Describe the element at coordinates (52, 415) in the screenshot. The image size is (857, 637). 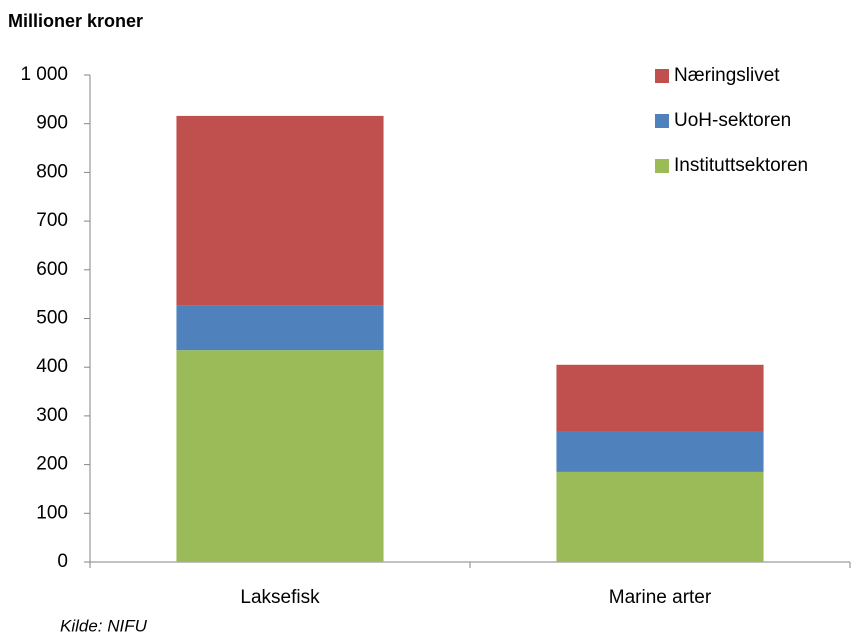
I see `y-tick-label: 300` at that location.